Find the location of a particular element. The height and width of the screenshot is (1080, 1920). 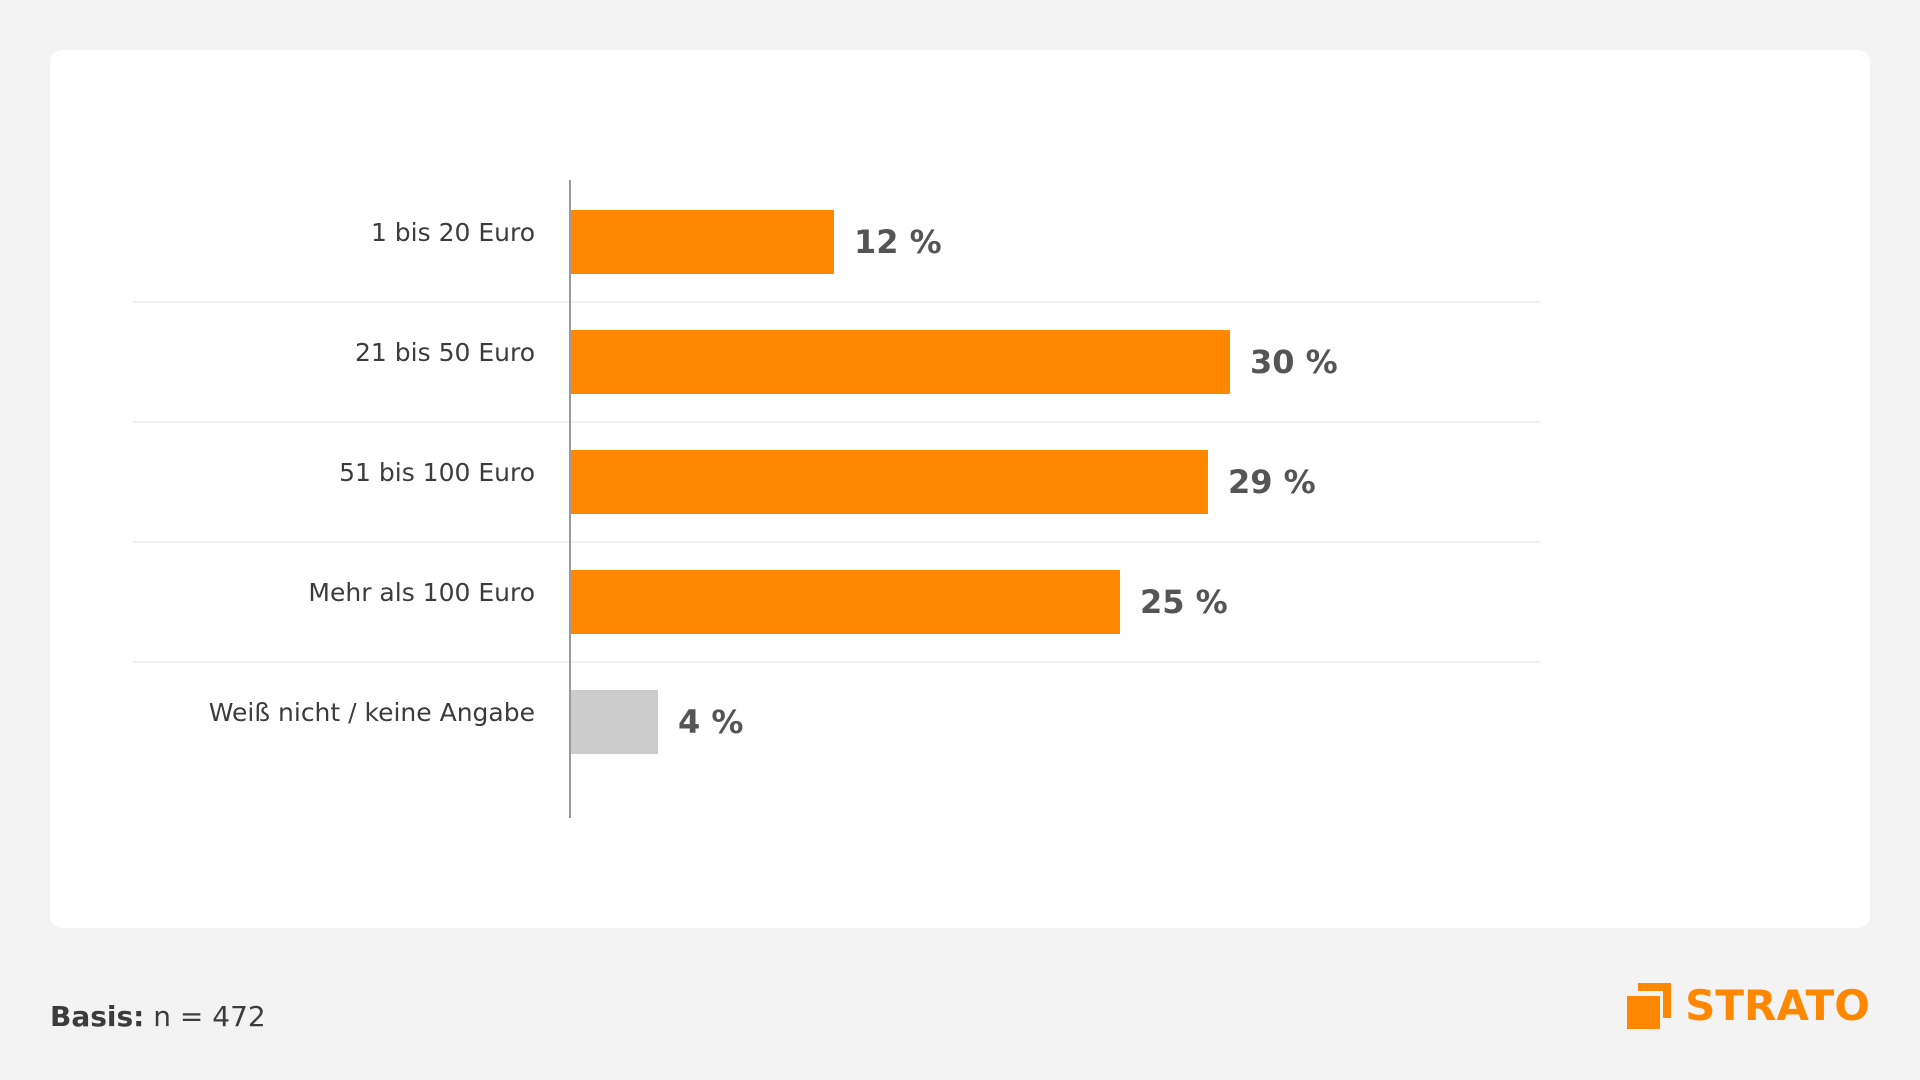

category-label-3: 51 bis 100 Euro is located at coordinates (437, 472).